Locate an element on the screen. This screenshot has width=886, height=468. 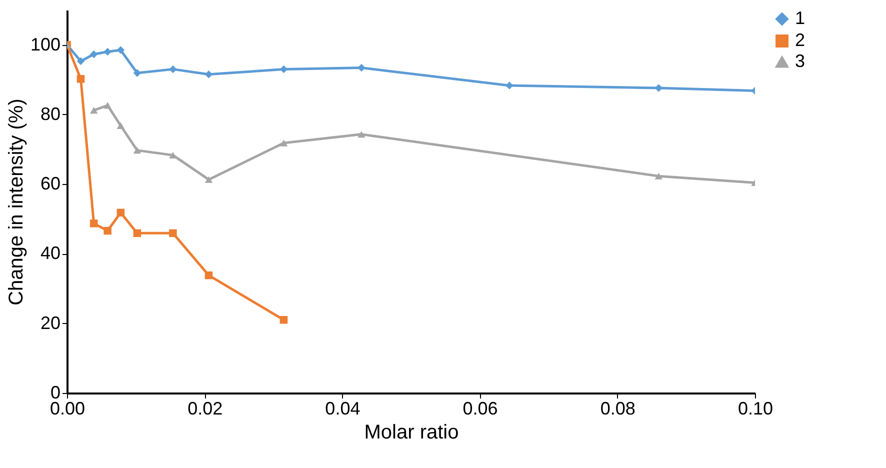
y-tick-label: 80 is located at coordinates (50, 114).